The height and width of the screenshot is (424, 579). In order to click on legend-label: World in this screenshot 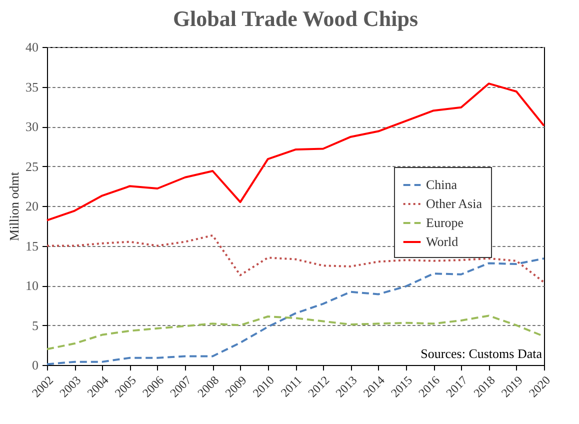, I will do `click(442, 241)`.